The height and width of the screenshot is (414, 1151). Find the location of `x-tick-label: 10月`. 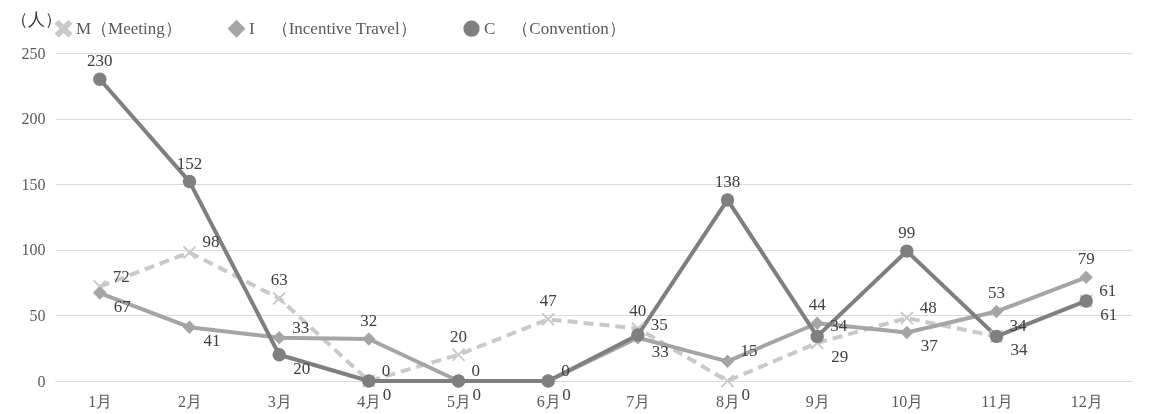

x-tick-label: 10月 is located at coordinates (907, 401).